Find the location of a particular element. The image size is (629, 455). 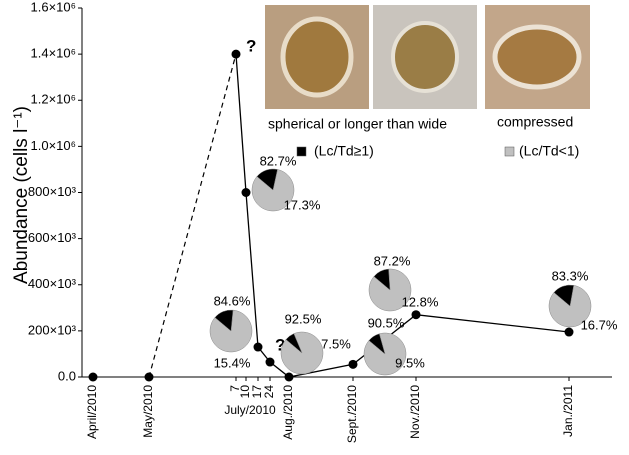

pie-label: 12.8% is located at coordinates (420, 301).